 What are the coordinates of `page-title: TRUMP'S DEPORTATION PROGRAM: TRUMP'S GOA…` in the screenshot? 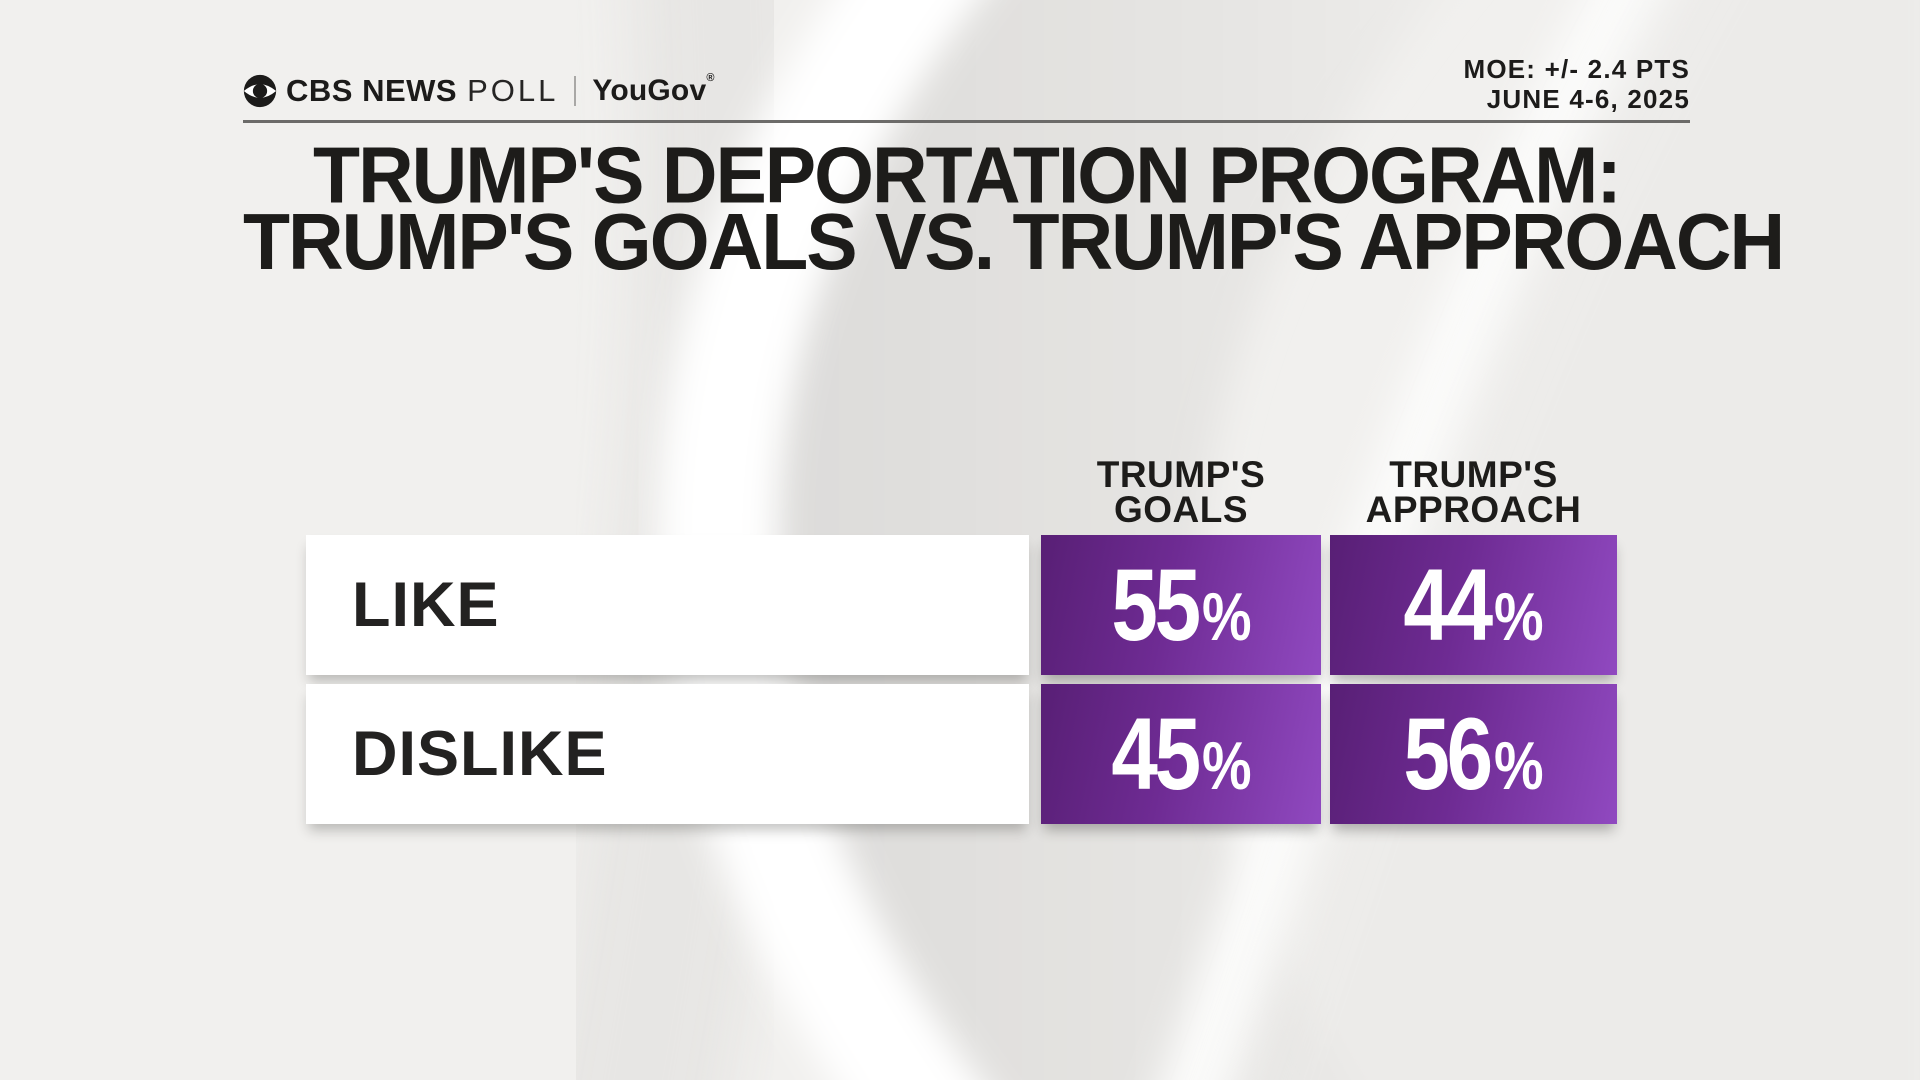 It's located at (1014, 208).